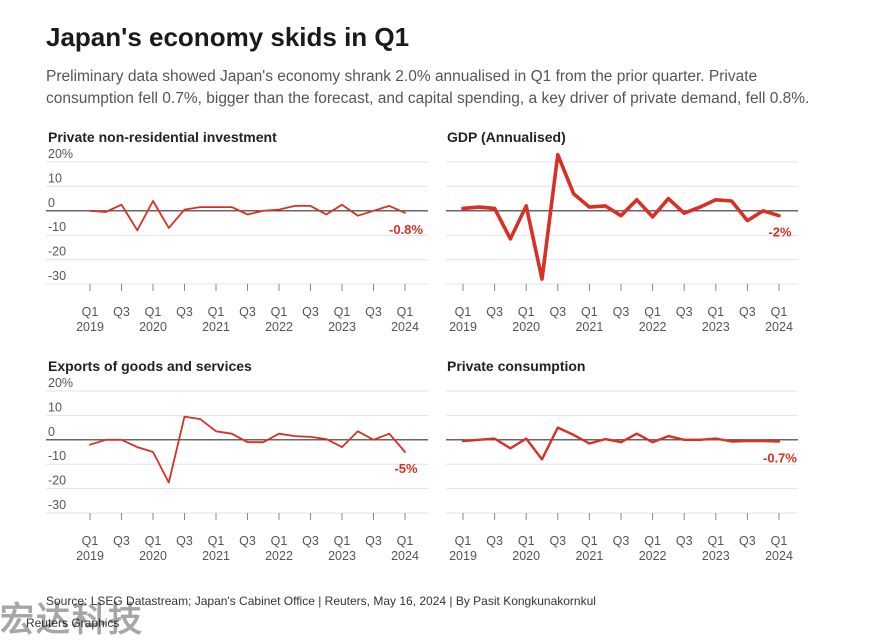 This screenshot has width=876, height=641. Describe the element at coordinates (780, 458) in the screenshot. I see `end-value-label: -0.7%` at that location.